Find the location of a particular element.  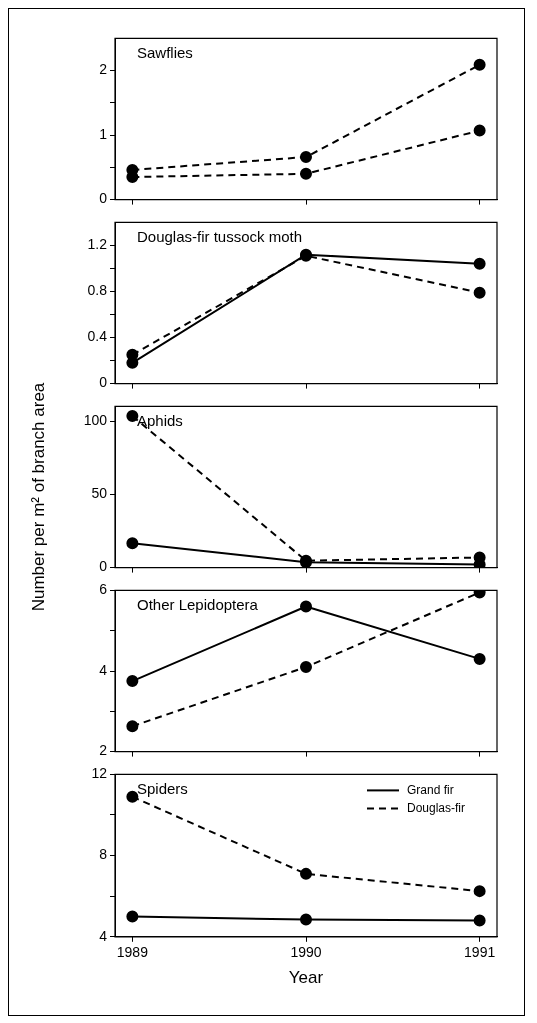

y-tick-label: 1.2 is located at coordinates (97, 244).